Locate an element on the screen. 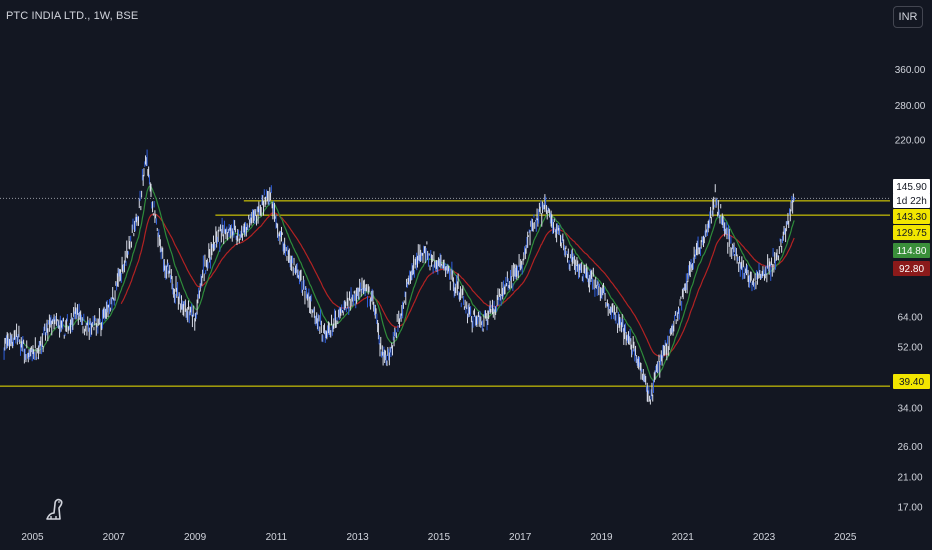 This screenshot has width=932, height=550. y-tick-label: 21.00 is located at coordinates (909, 477).